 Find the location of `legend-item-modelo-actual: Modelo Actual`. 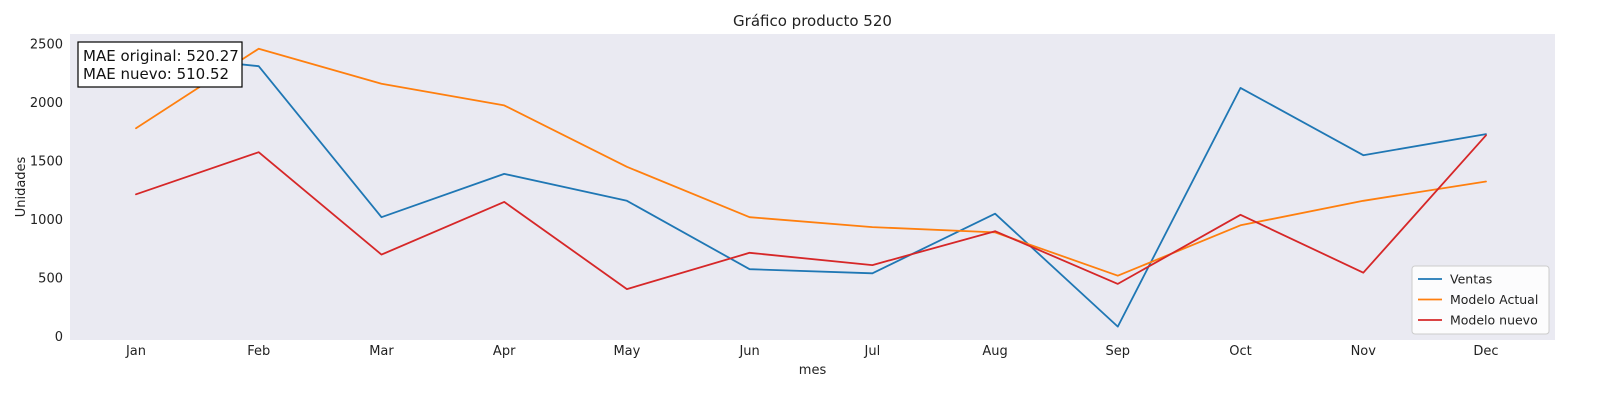

legend-item-modelo-actual: Modelo Actual is located at coordinates (1478, 299).